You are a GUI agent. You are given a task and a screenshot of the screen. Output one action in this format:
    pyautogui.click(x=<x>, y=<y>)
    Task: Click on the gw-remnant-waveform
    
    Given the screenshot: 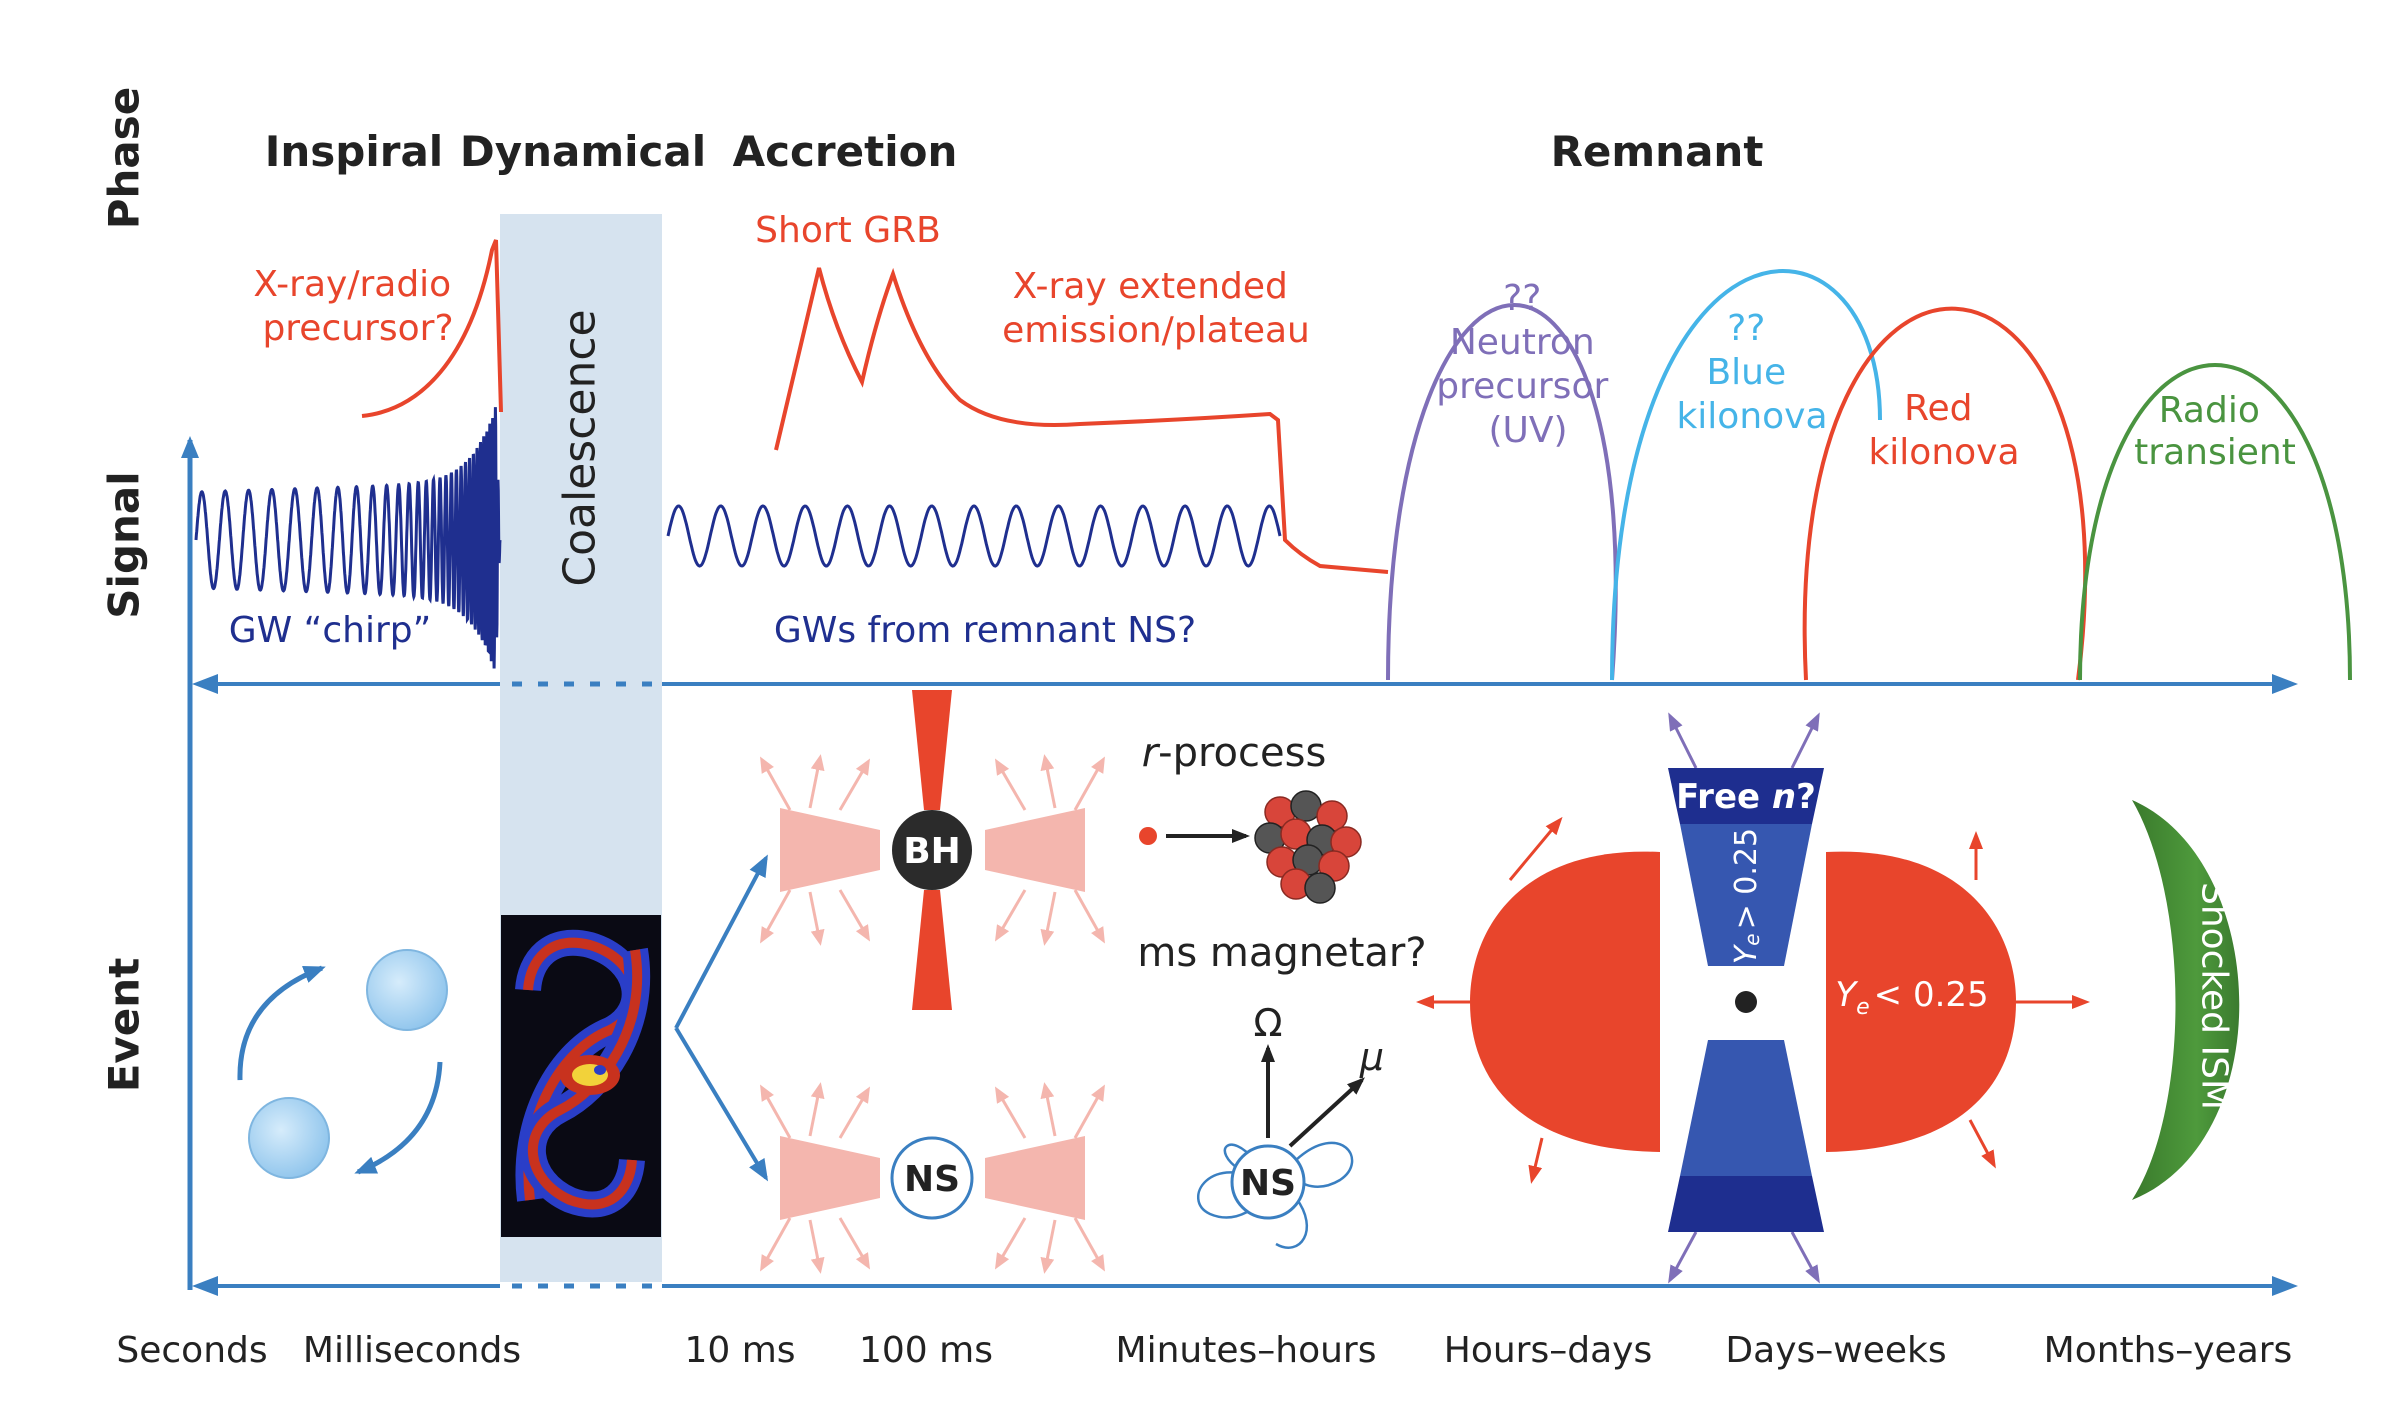 What is the action you would take?
    pyautogui.click(x=974, y=536)
    